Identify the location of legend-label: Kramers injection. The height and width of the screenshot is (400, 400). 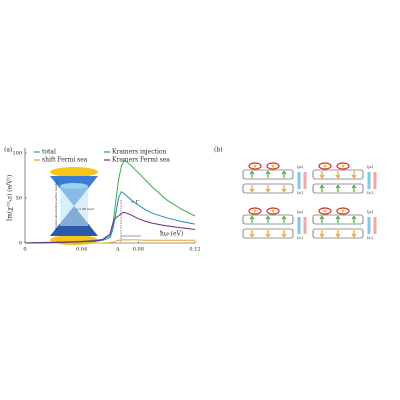
(139, 152).